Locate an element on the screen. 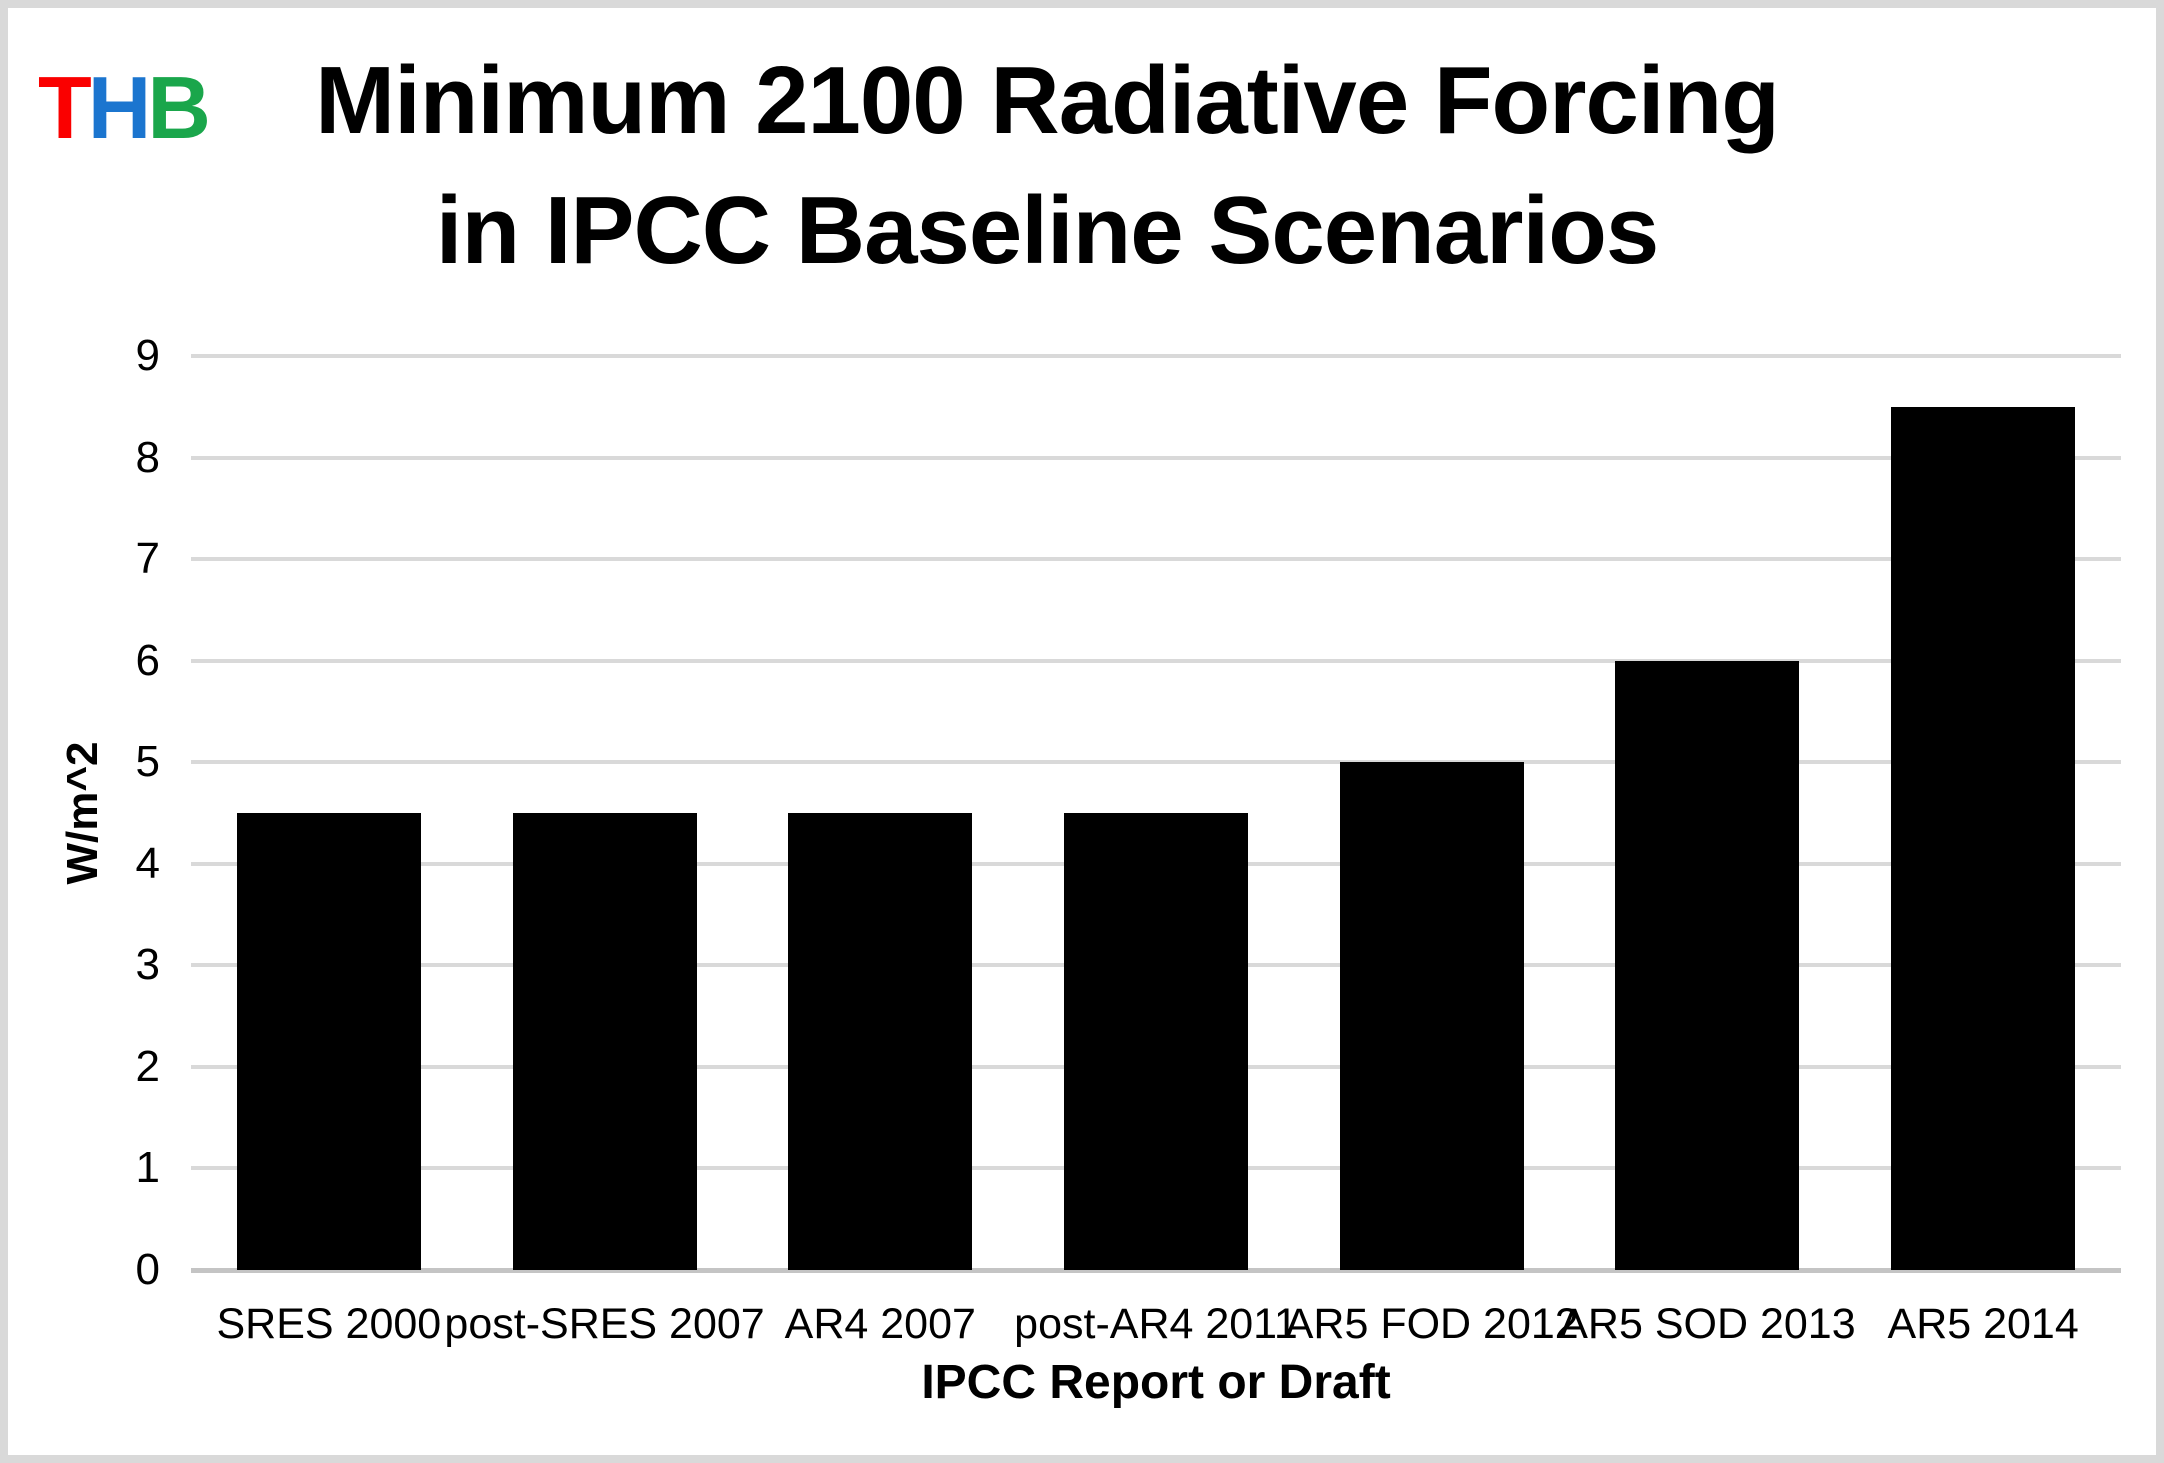 The height and width of the screenshot is (1463, 2164). y-tick-label-3: 3 is located at coordinates (147, 965).